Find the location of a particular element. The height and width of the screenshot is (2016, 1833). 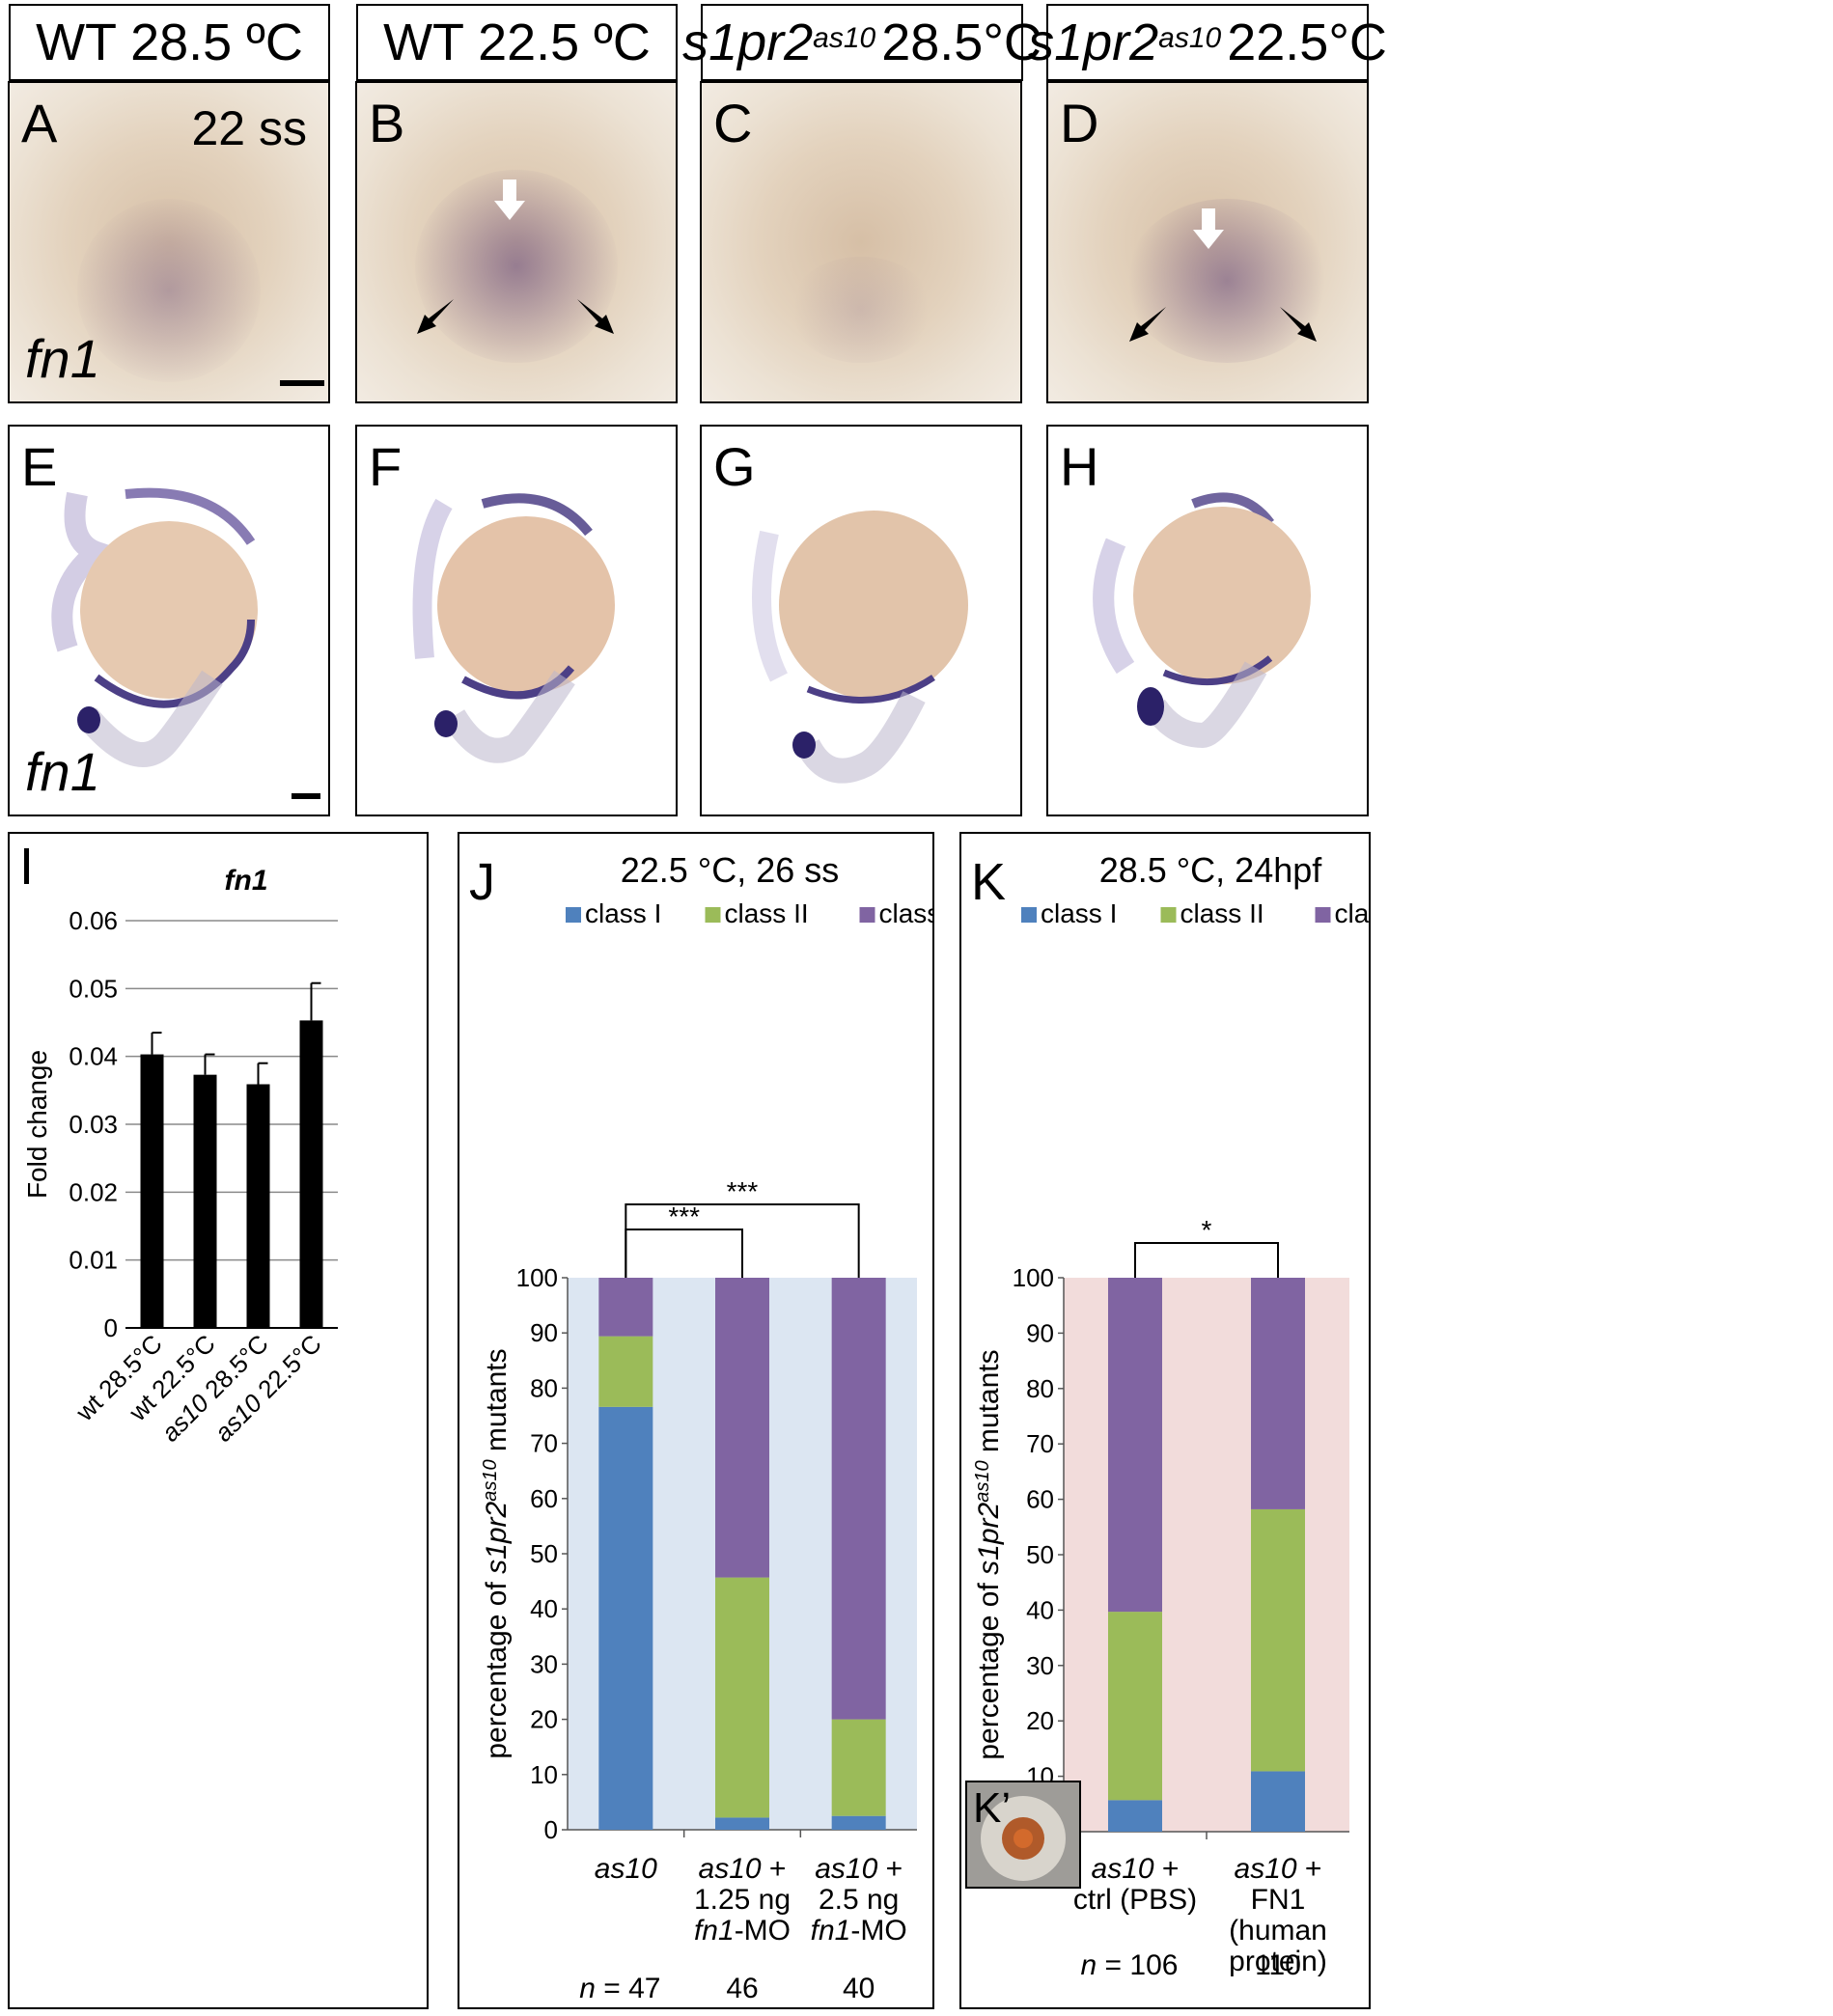

x-tick-label: fn1-MO is located at coordinates (859, 1931).